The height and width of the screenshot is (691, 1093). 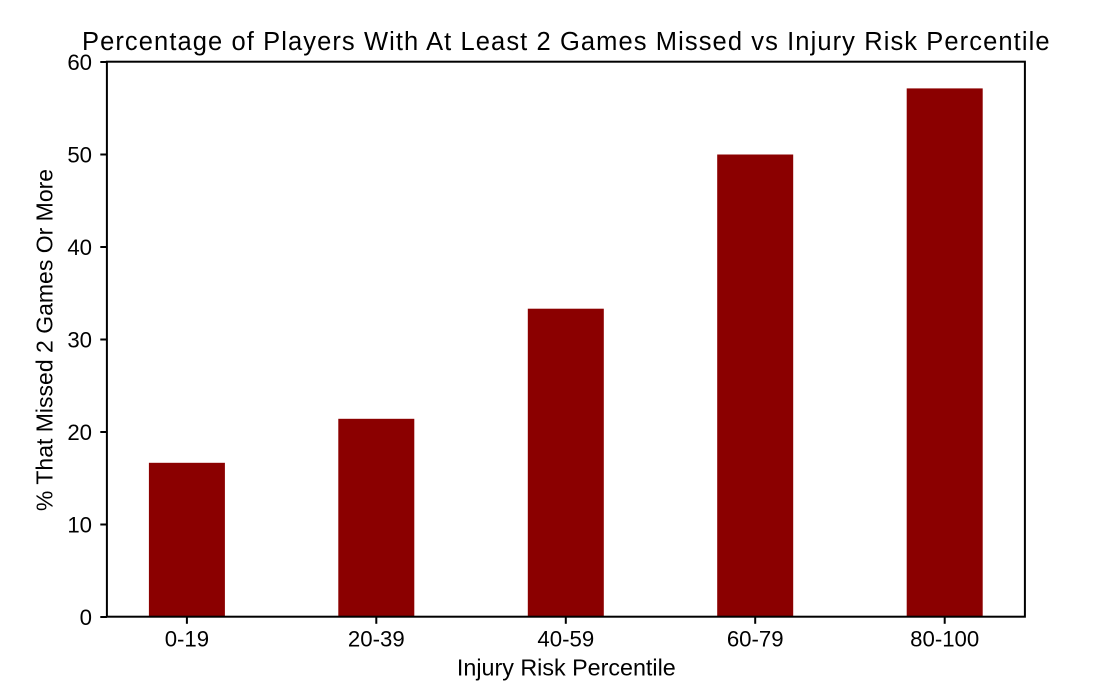 What do you see at coordinates (755, 638) in the screenshot?
I see `svg-text: 60-79` at bounding box center [755, 638].